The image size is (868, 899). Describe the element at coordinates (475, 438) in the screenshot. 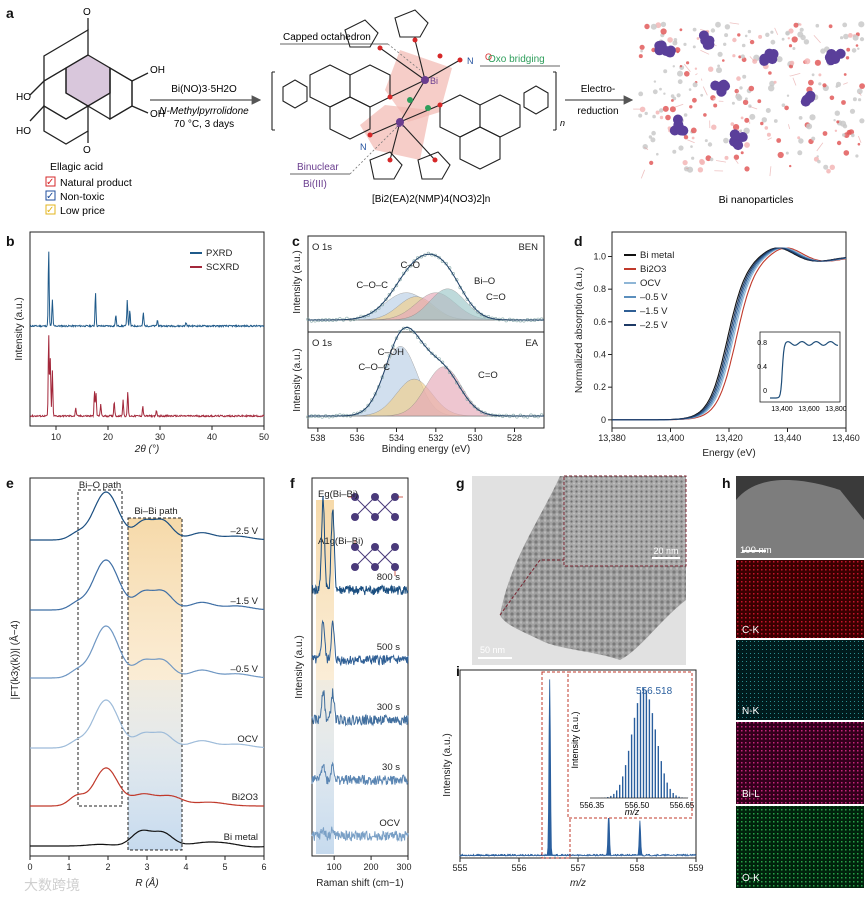

I see `x-tick-label: 530` at that location.